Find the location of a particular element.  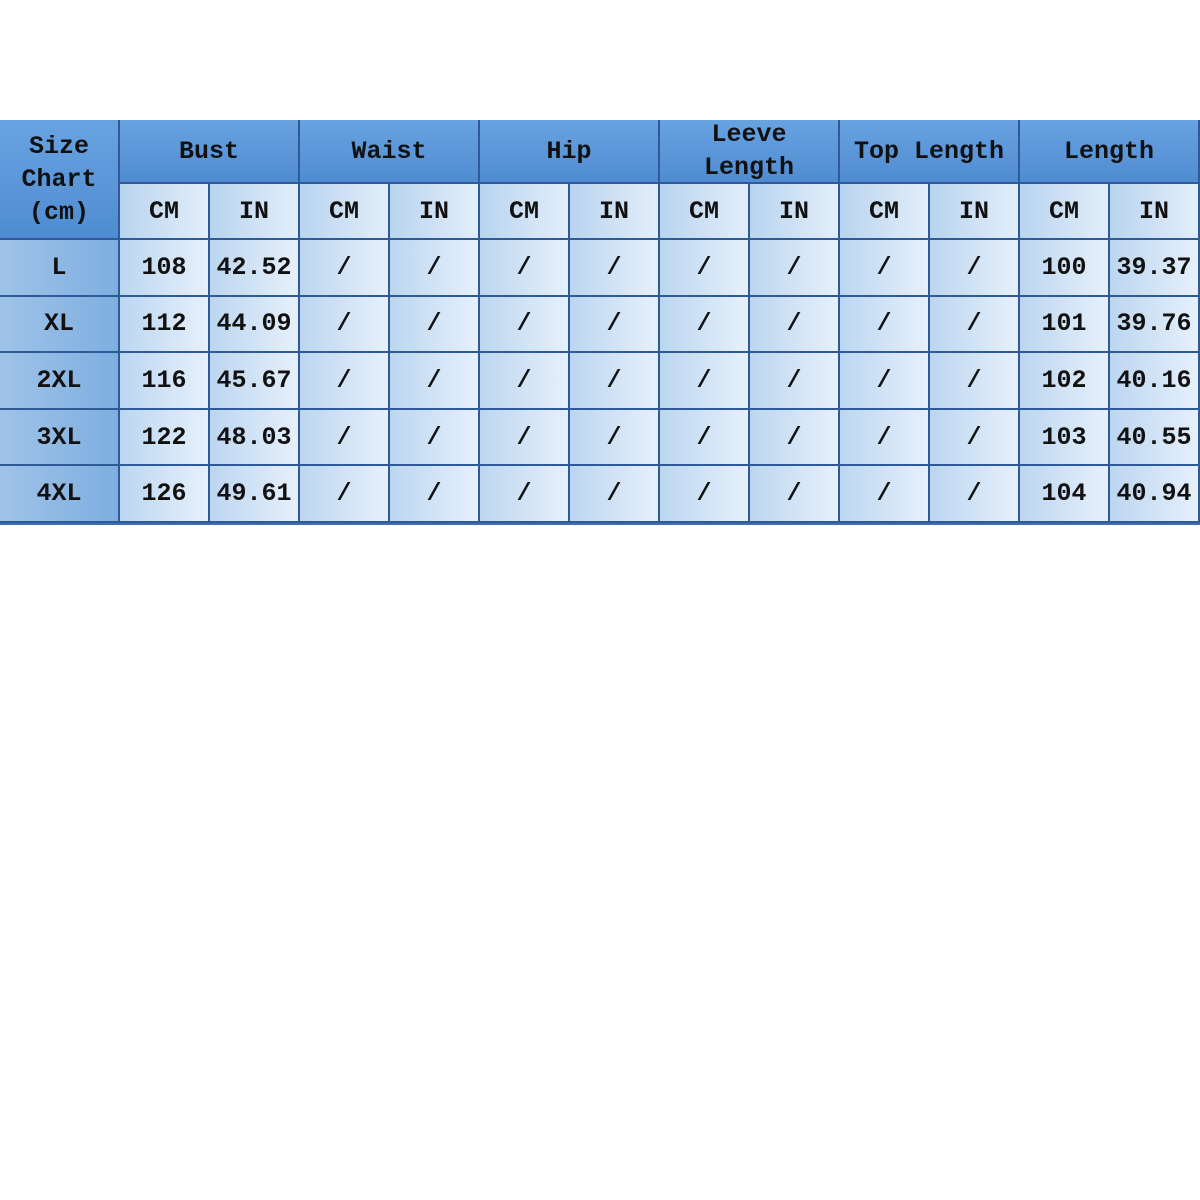

group-header: Bust is located at coordinates (210, 152).